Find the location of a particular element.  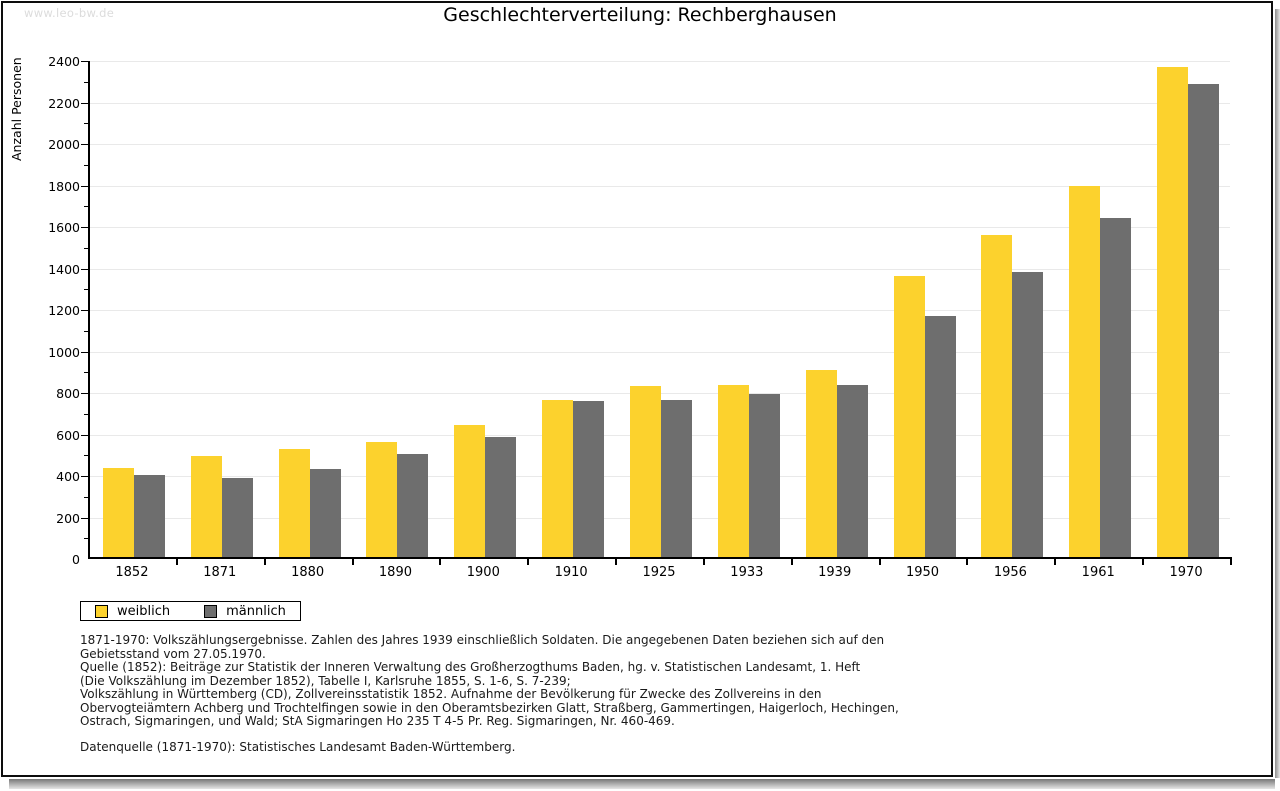

bar-weiblich-1970 is located at coordinates (1173, 312).